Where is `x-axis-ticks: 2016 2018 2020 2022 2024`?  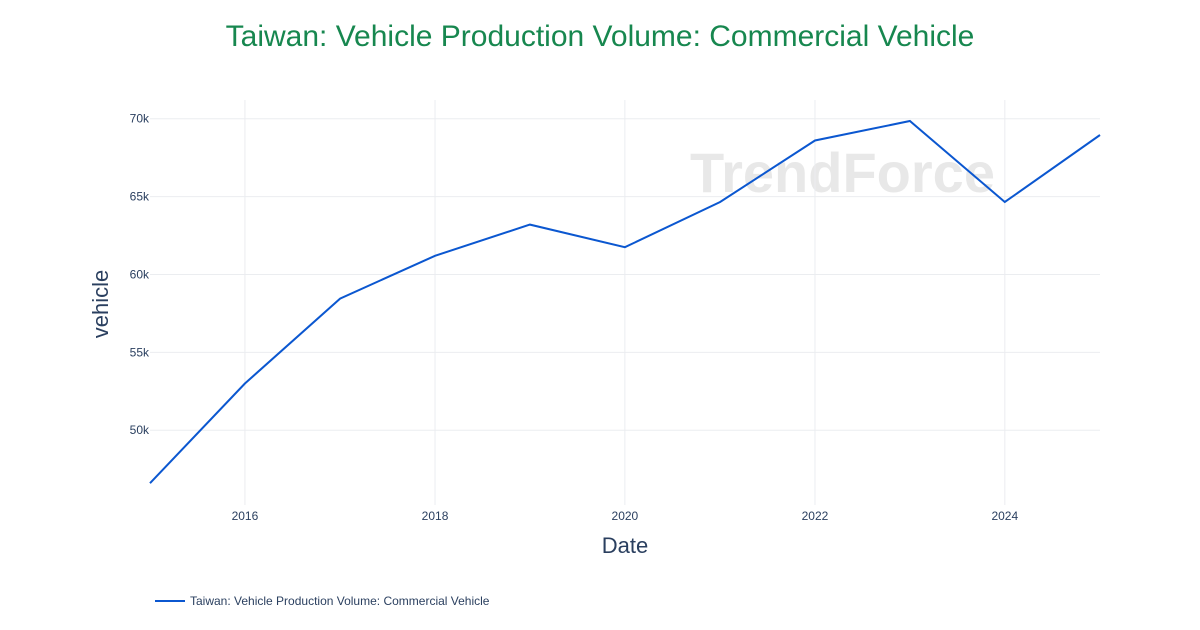 x-axis-ticks: 2016 2018 2020 2022 2024 is located at coordinates (625, 516).